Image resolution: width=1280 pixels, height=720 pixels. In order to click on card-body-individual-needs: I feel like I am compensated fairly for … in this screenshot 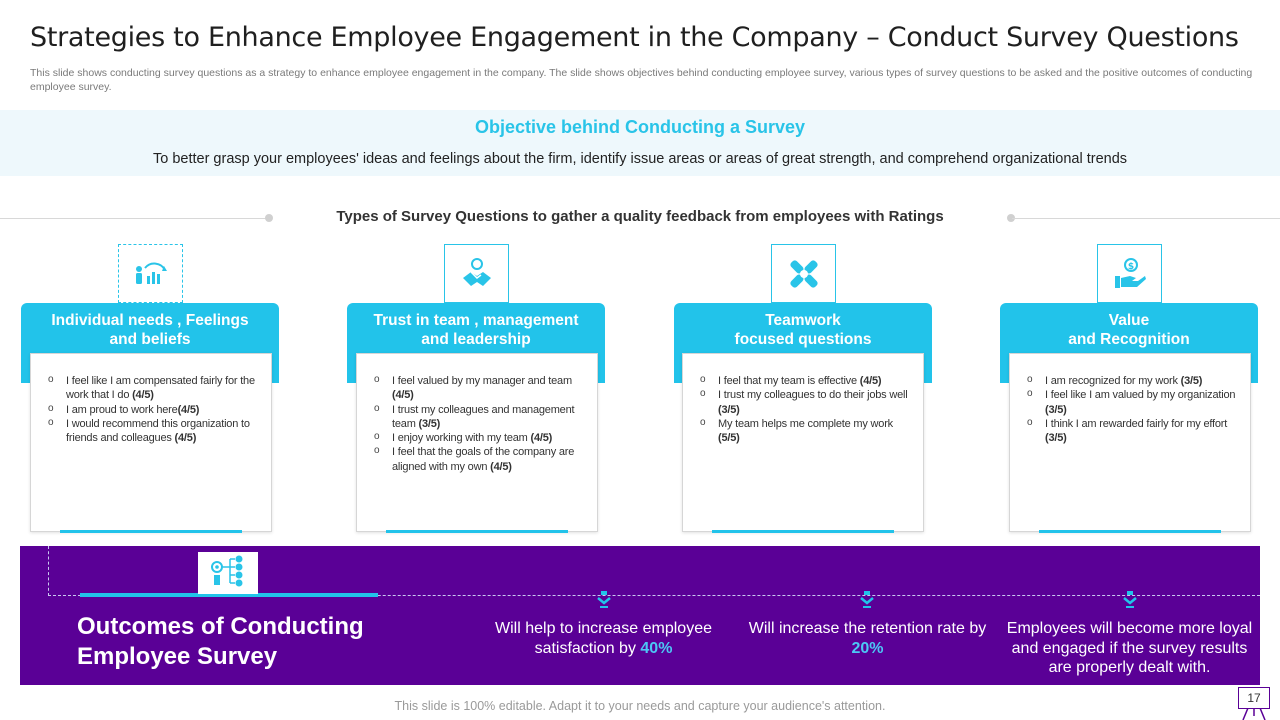, I will do `click(151, 442)`.